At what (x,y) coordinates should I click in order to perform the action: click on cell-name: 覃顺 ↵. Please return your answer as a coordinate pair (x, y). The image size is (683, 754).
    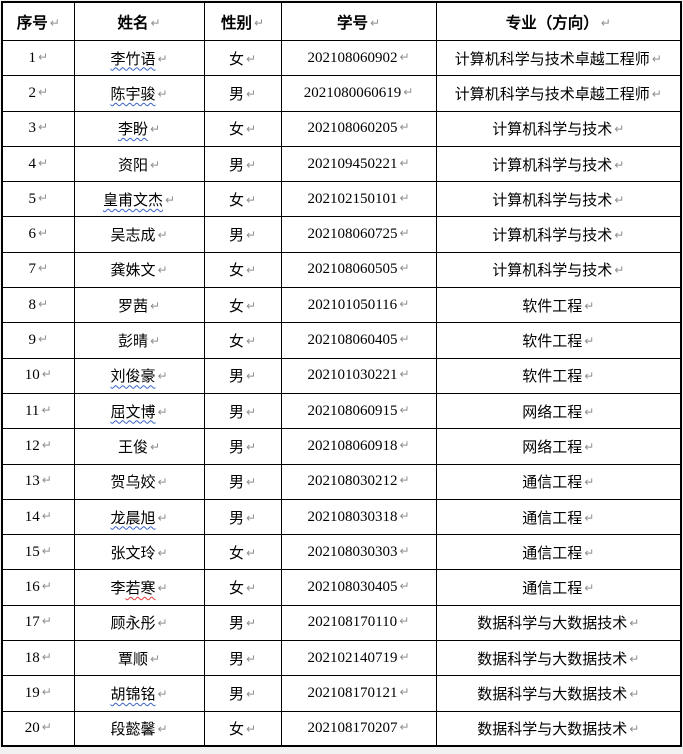
    Looking at the image, I should click on (139, 658).